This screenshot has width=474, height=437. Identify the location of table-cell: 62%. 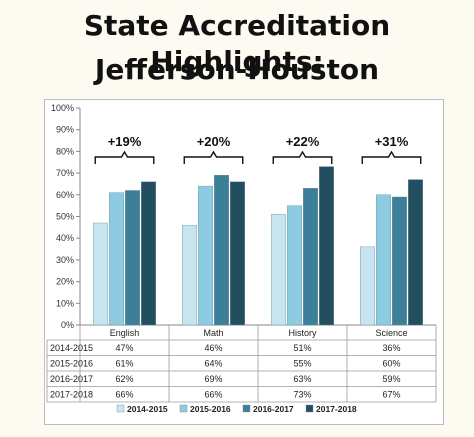
(124, 379).